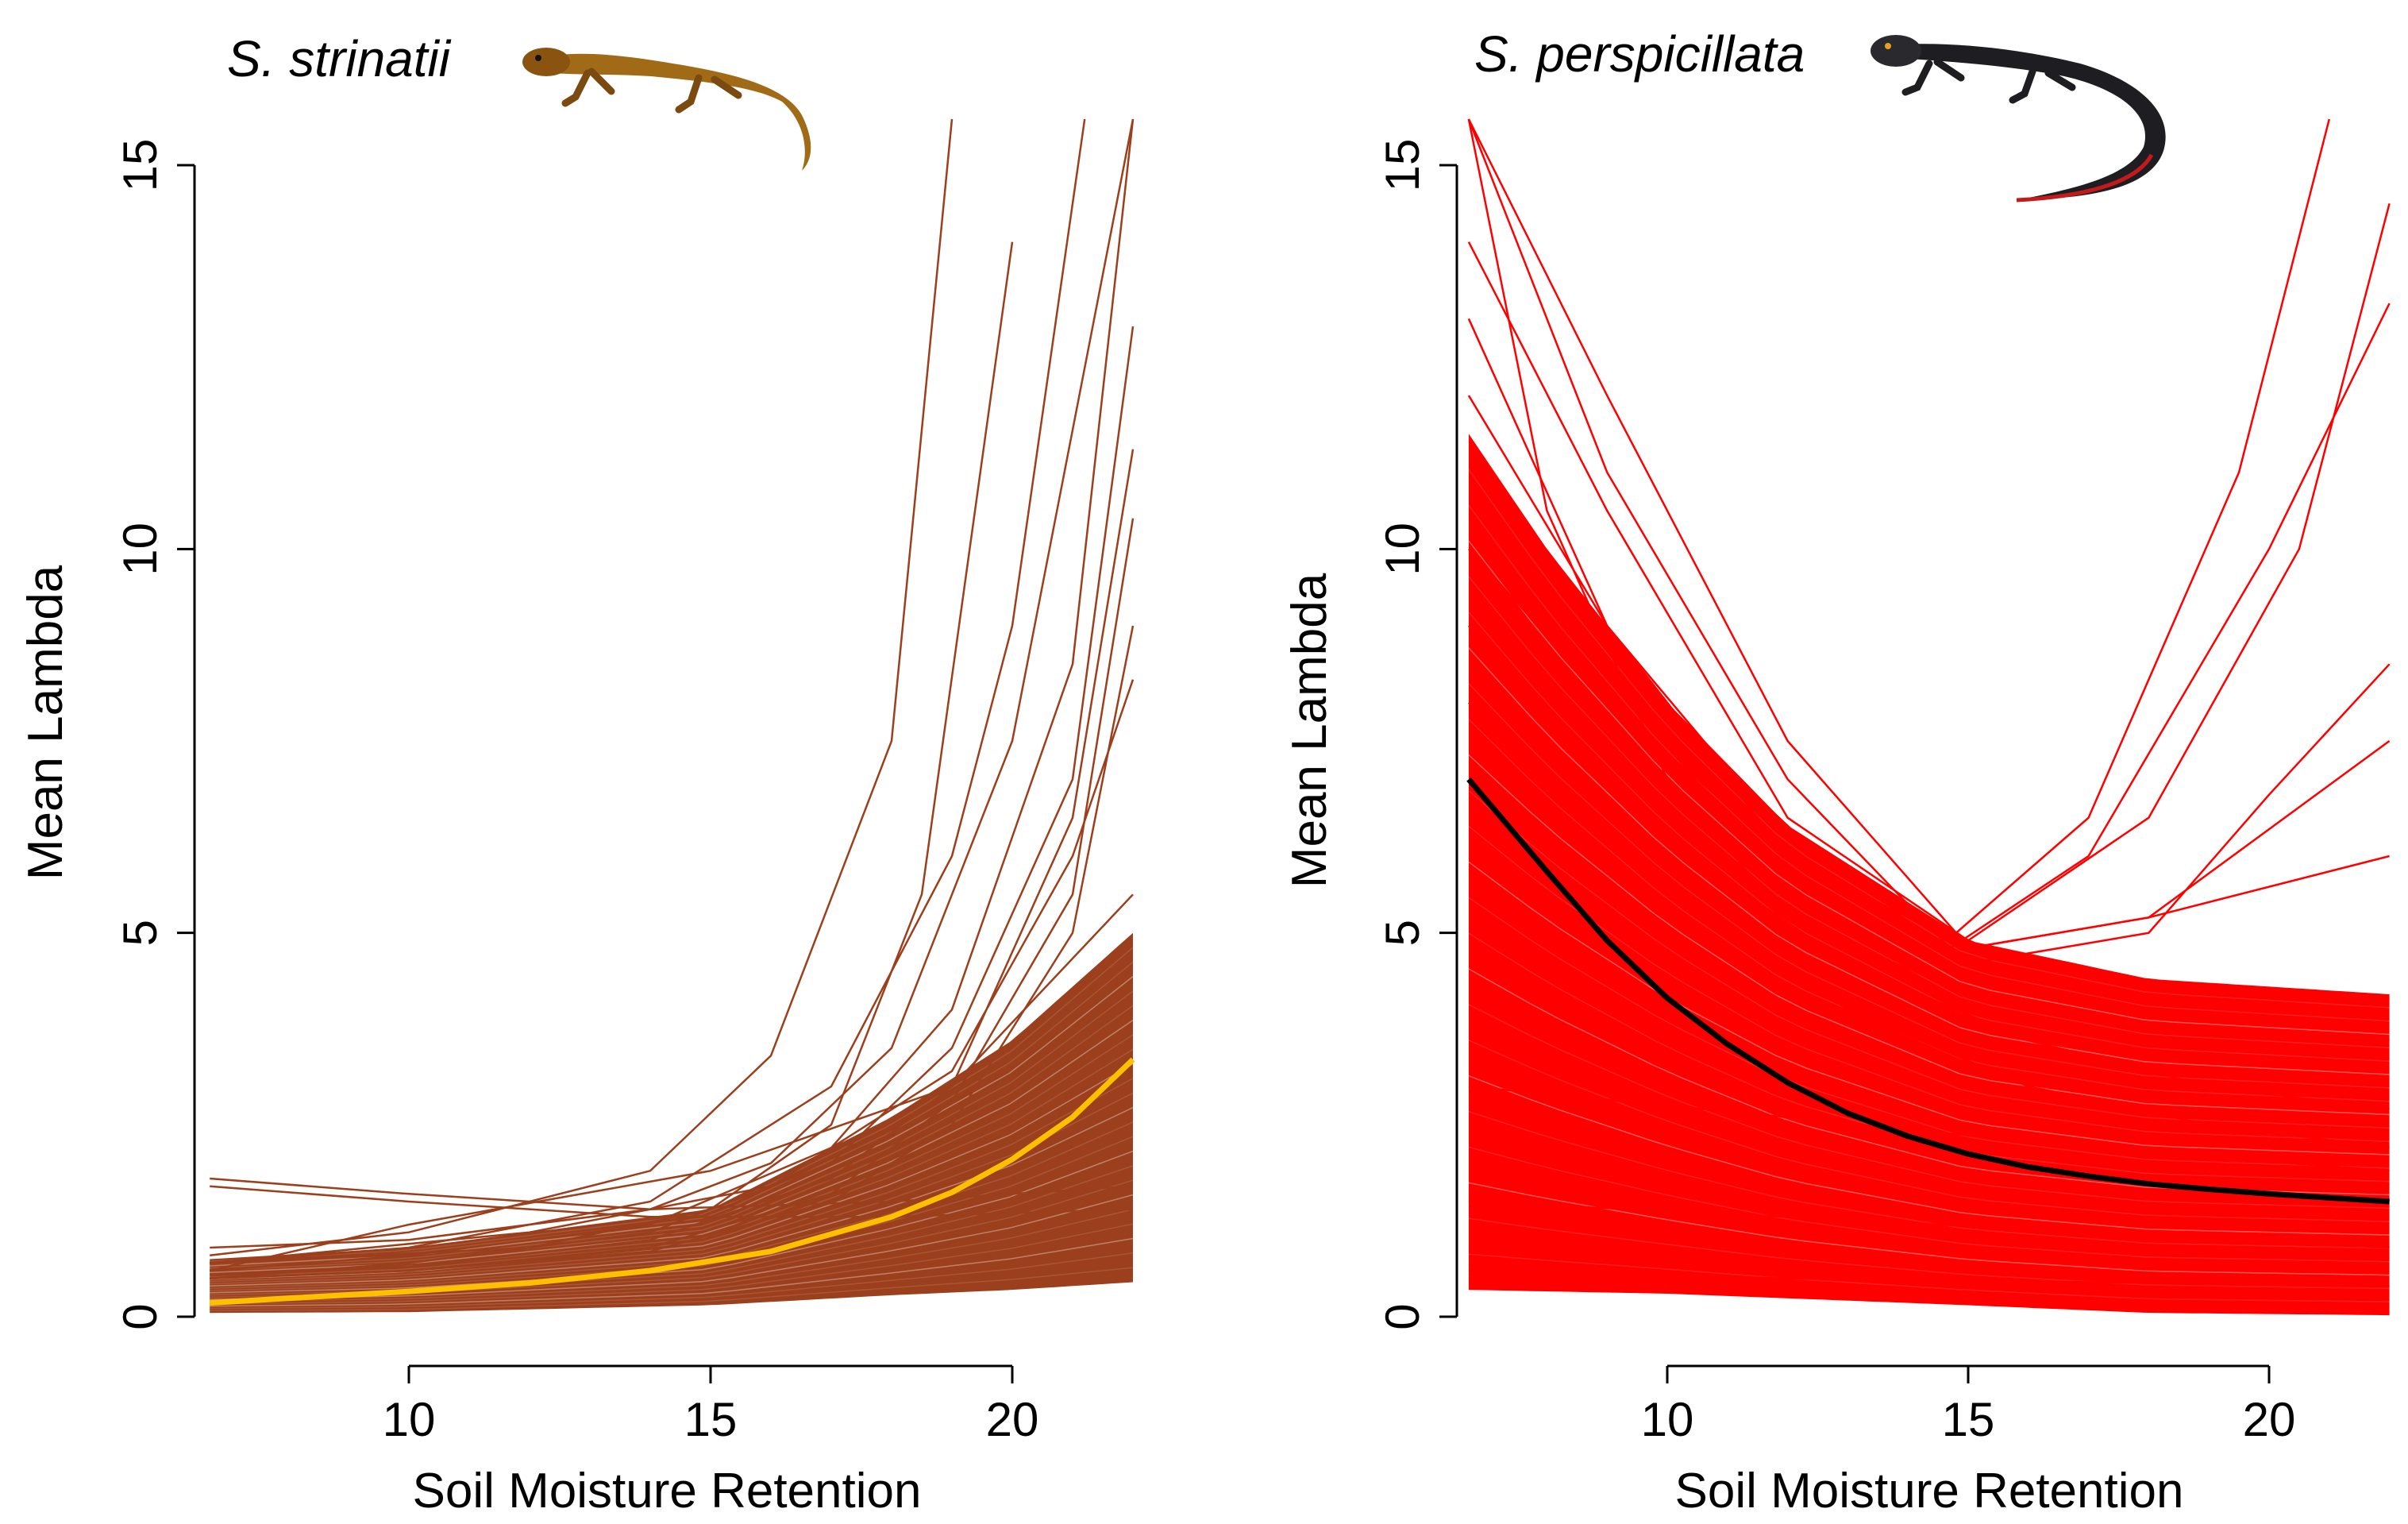 The height and width of the screenshot is (1524, 2408). I want to click on posterior-band-area, so click(672, 1123).